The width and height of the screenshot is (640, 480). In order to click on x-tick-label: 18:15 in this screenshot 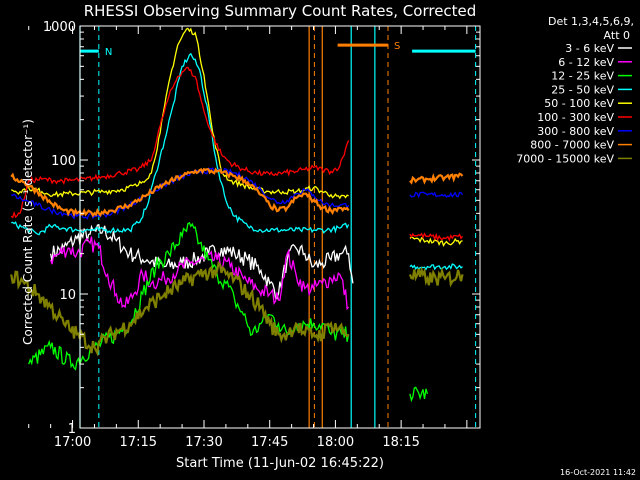, I will do `click(400, 442)`.